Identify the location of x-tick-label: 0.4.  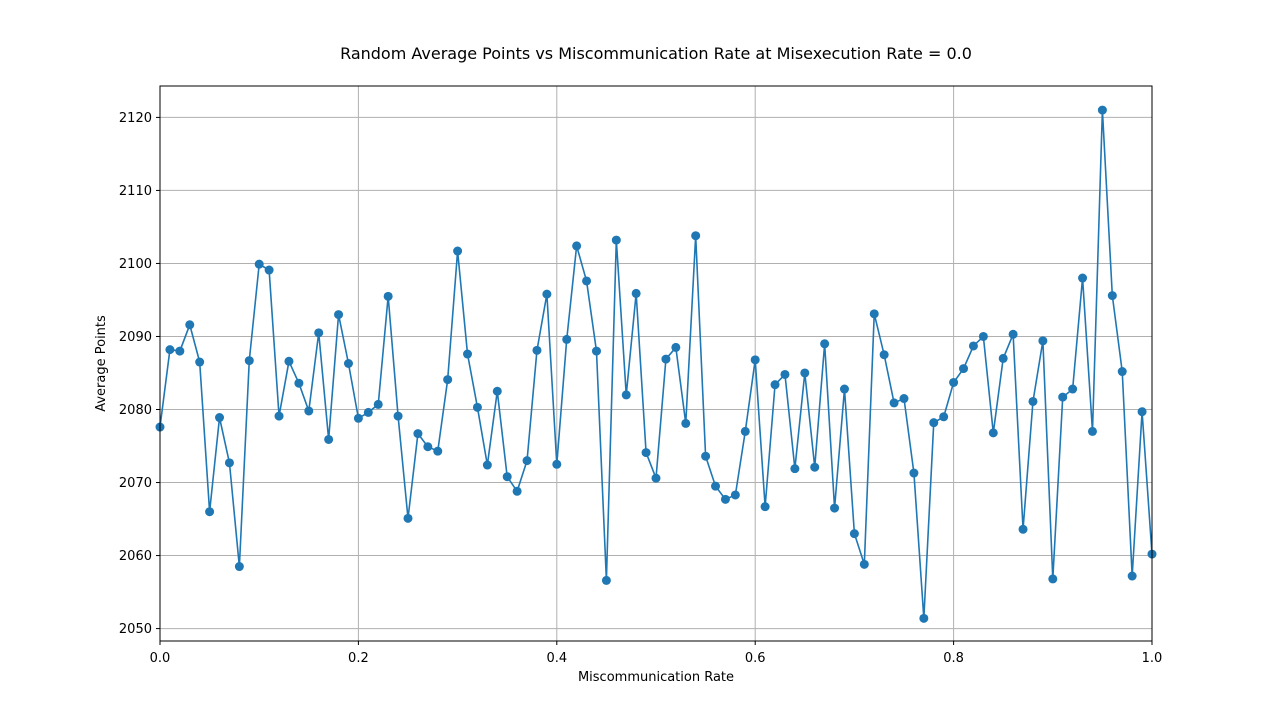
(556, 658).